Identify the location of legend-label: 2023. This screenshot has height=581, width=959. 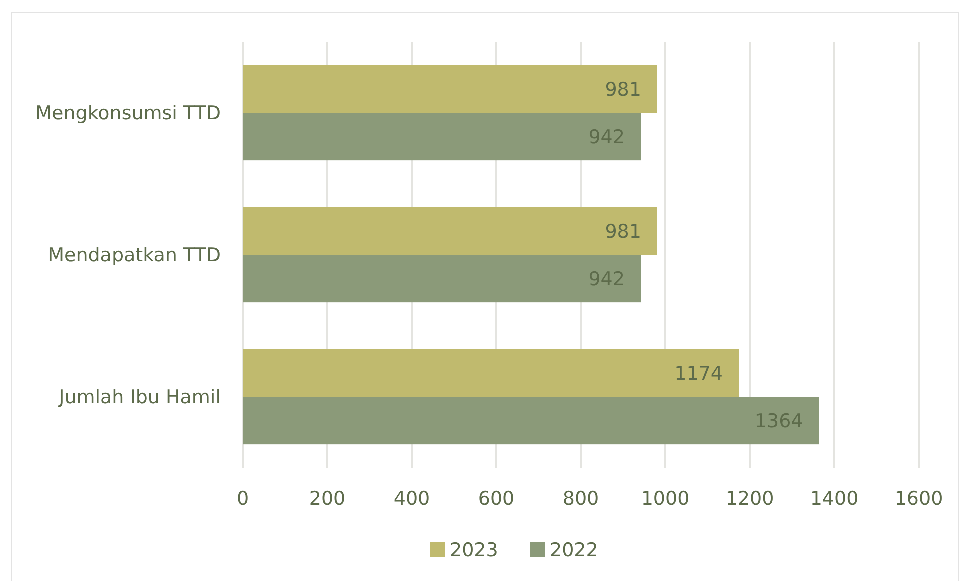
(474, 551).